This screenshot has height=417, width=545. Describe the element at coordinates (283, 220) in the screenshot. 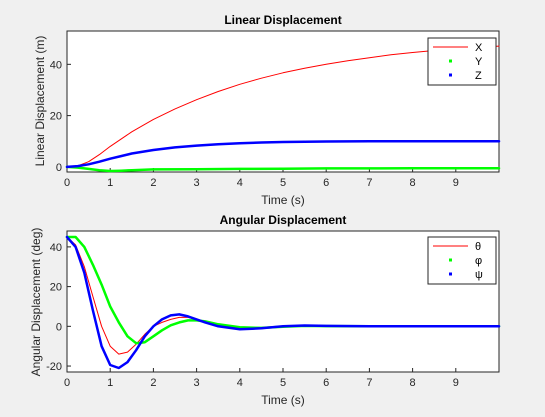

I see `plot-title: Angular Displacement` at that location.